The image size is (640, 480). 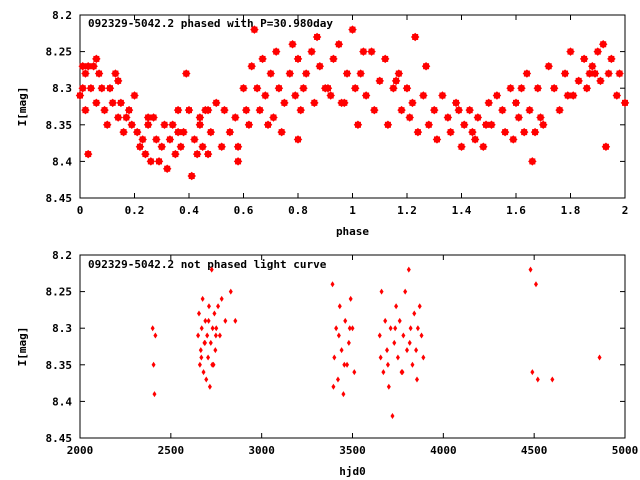 I want to click on y-tick-label: 8.2, so click(x=62, y=15).